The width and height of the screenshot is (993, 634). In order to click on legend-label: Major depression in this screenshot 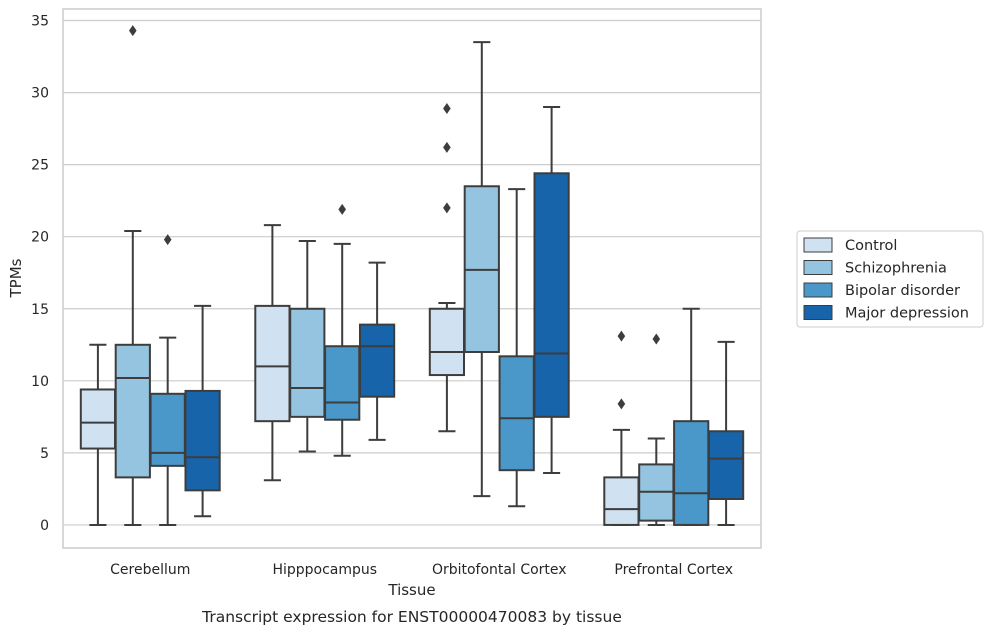, I will do `click(907, 314)`.